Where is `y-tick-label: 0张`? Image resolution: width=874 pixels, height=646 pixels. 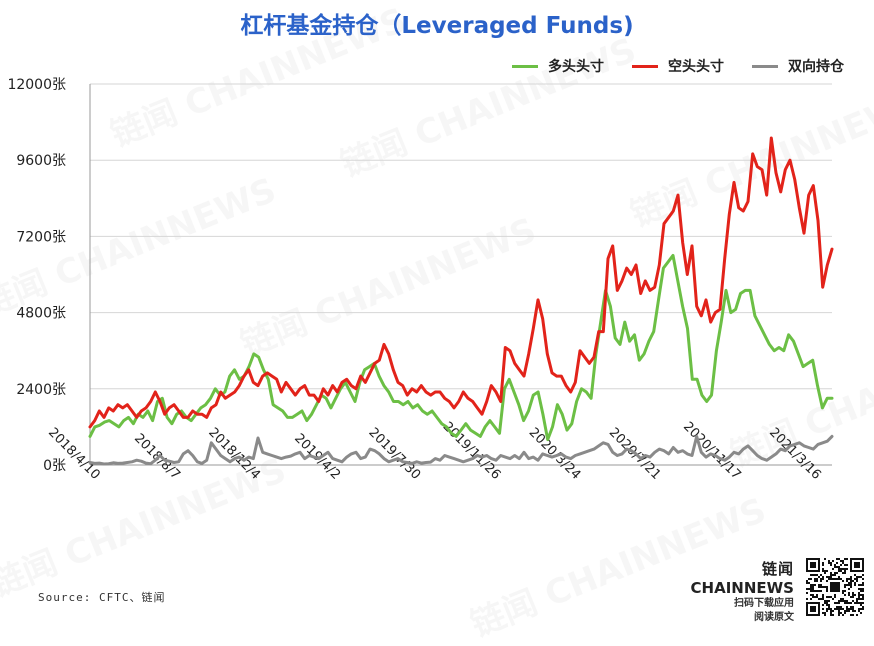 y-tick-label: 0张 is located at coordinates (54, 466).